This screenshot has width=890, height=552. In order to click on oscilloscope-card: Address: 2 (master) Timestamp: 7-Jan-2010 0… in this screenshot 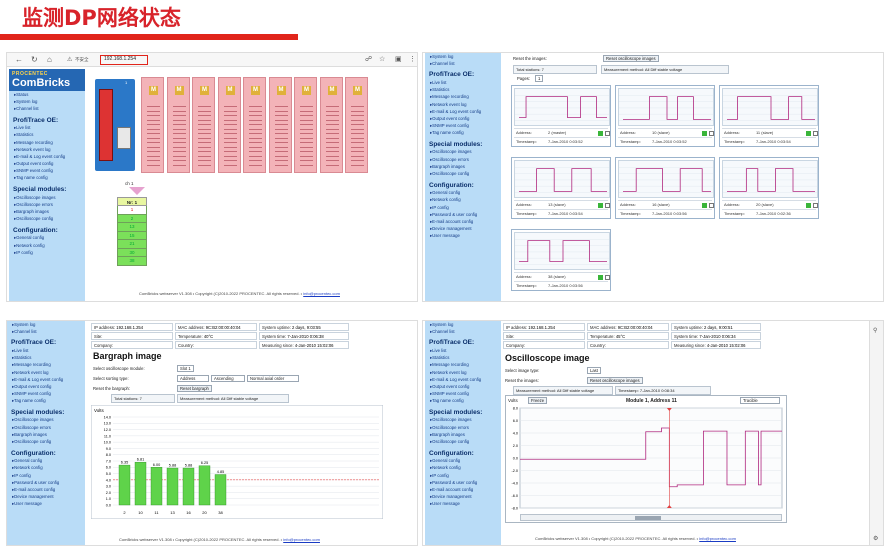, I will do `click(561, 116)`.